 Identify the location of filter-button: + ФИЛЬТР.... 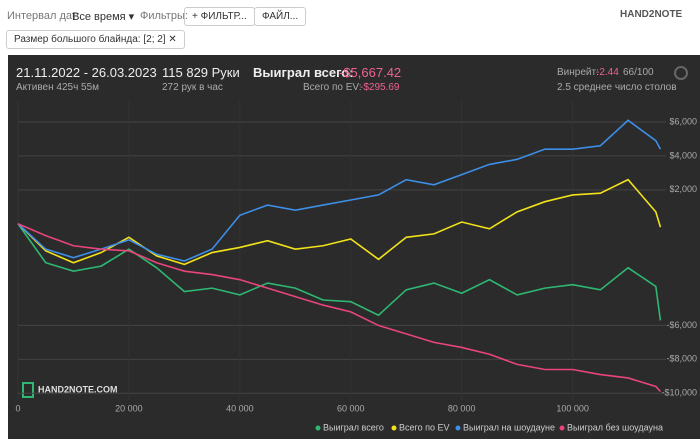
(219, 16).